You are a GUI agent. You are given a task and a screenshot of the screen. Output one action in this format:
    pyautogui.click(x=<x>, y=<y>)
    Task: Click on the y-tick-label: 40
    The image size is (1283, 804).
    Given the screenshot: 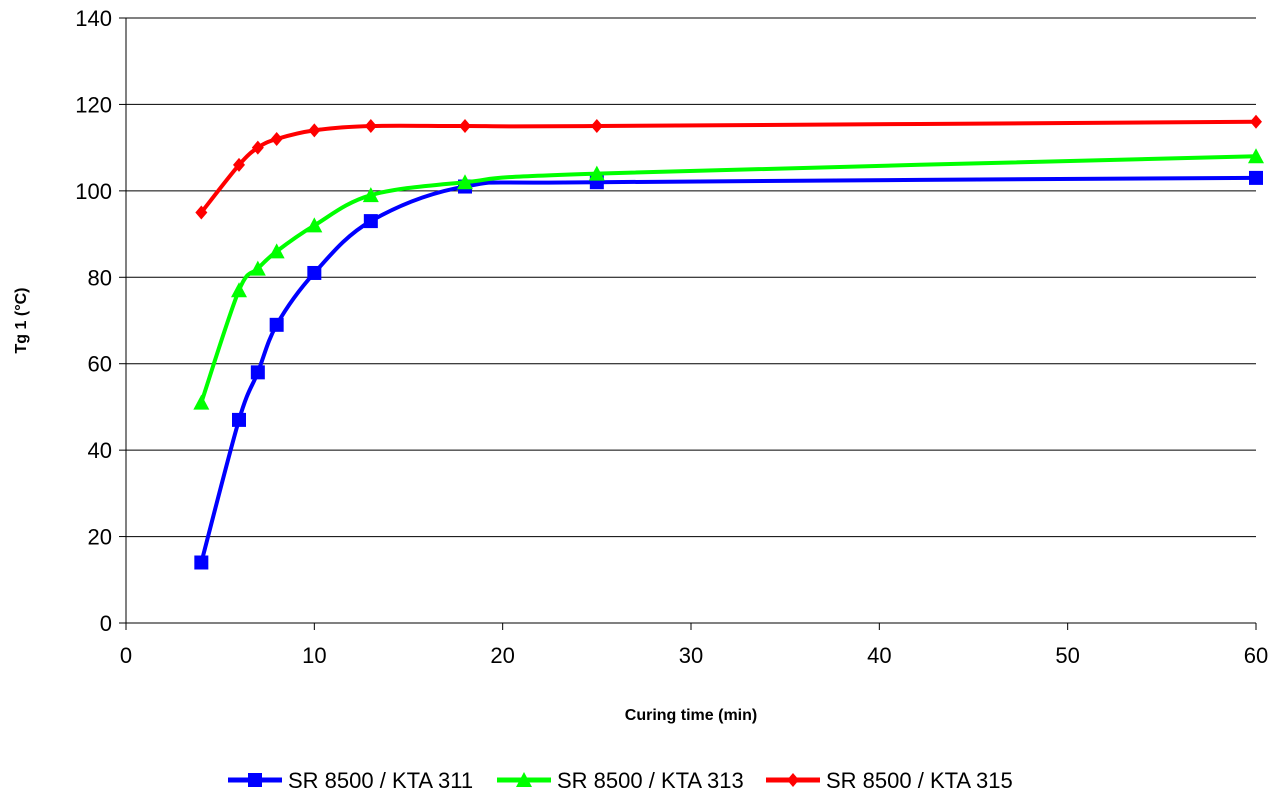 What is the action you would take?
    pyautogui.click(x=100, y=450)
    